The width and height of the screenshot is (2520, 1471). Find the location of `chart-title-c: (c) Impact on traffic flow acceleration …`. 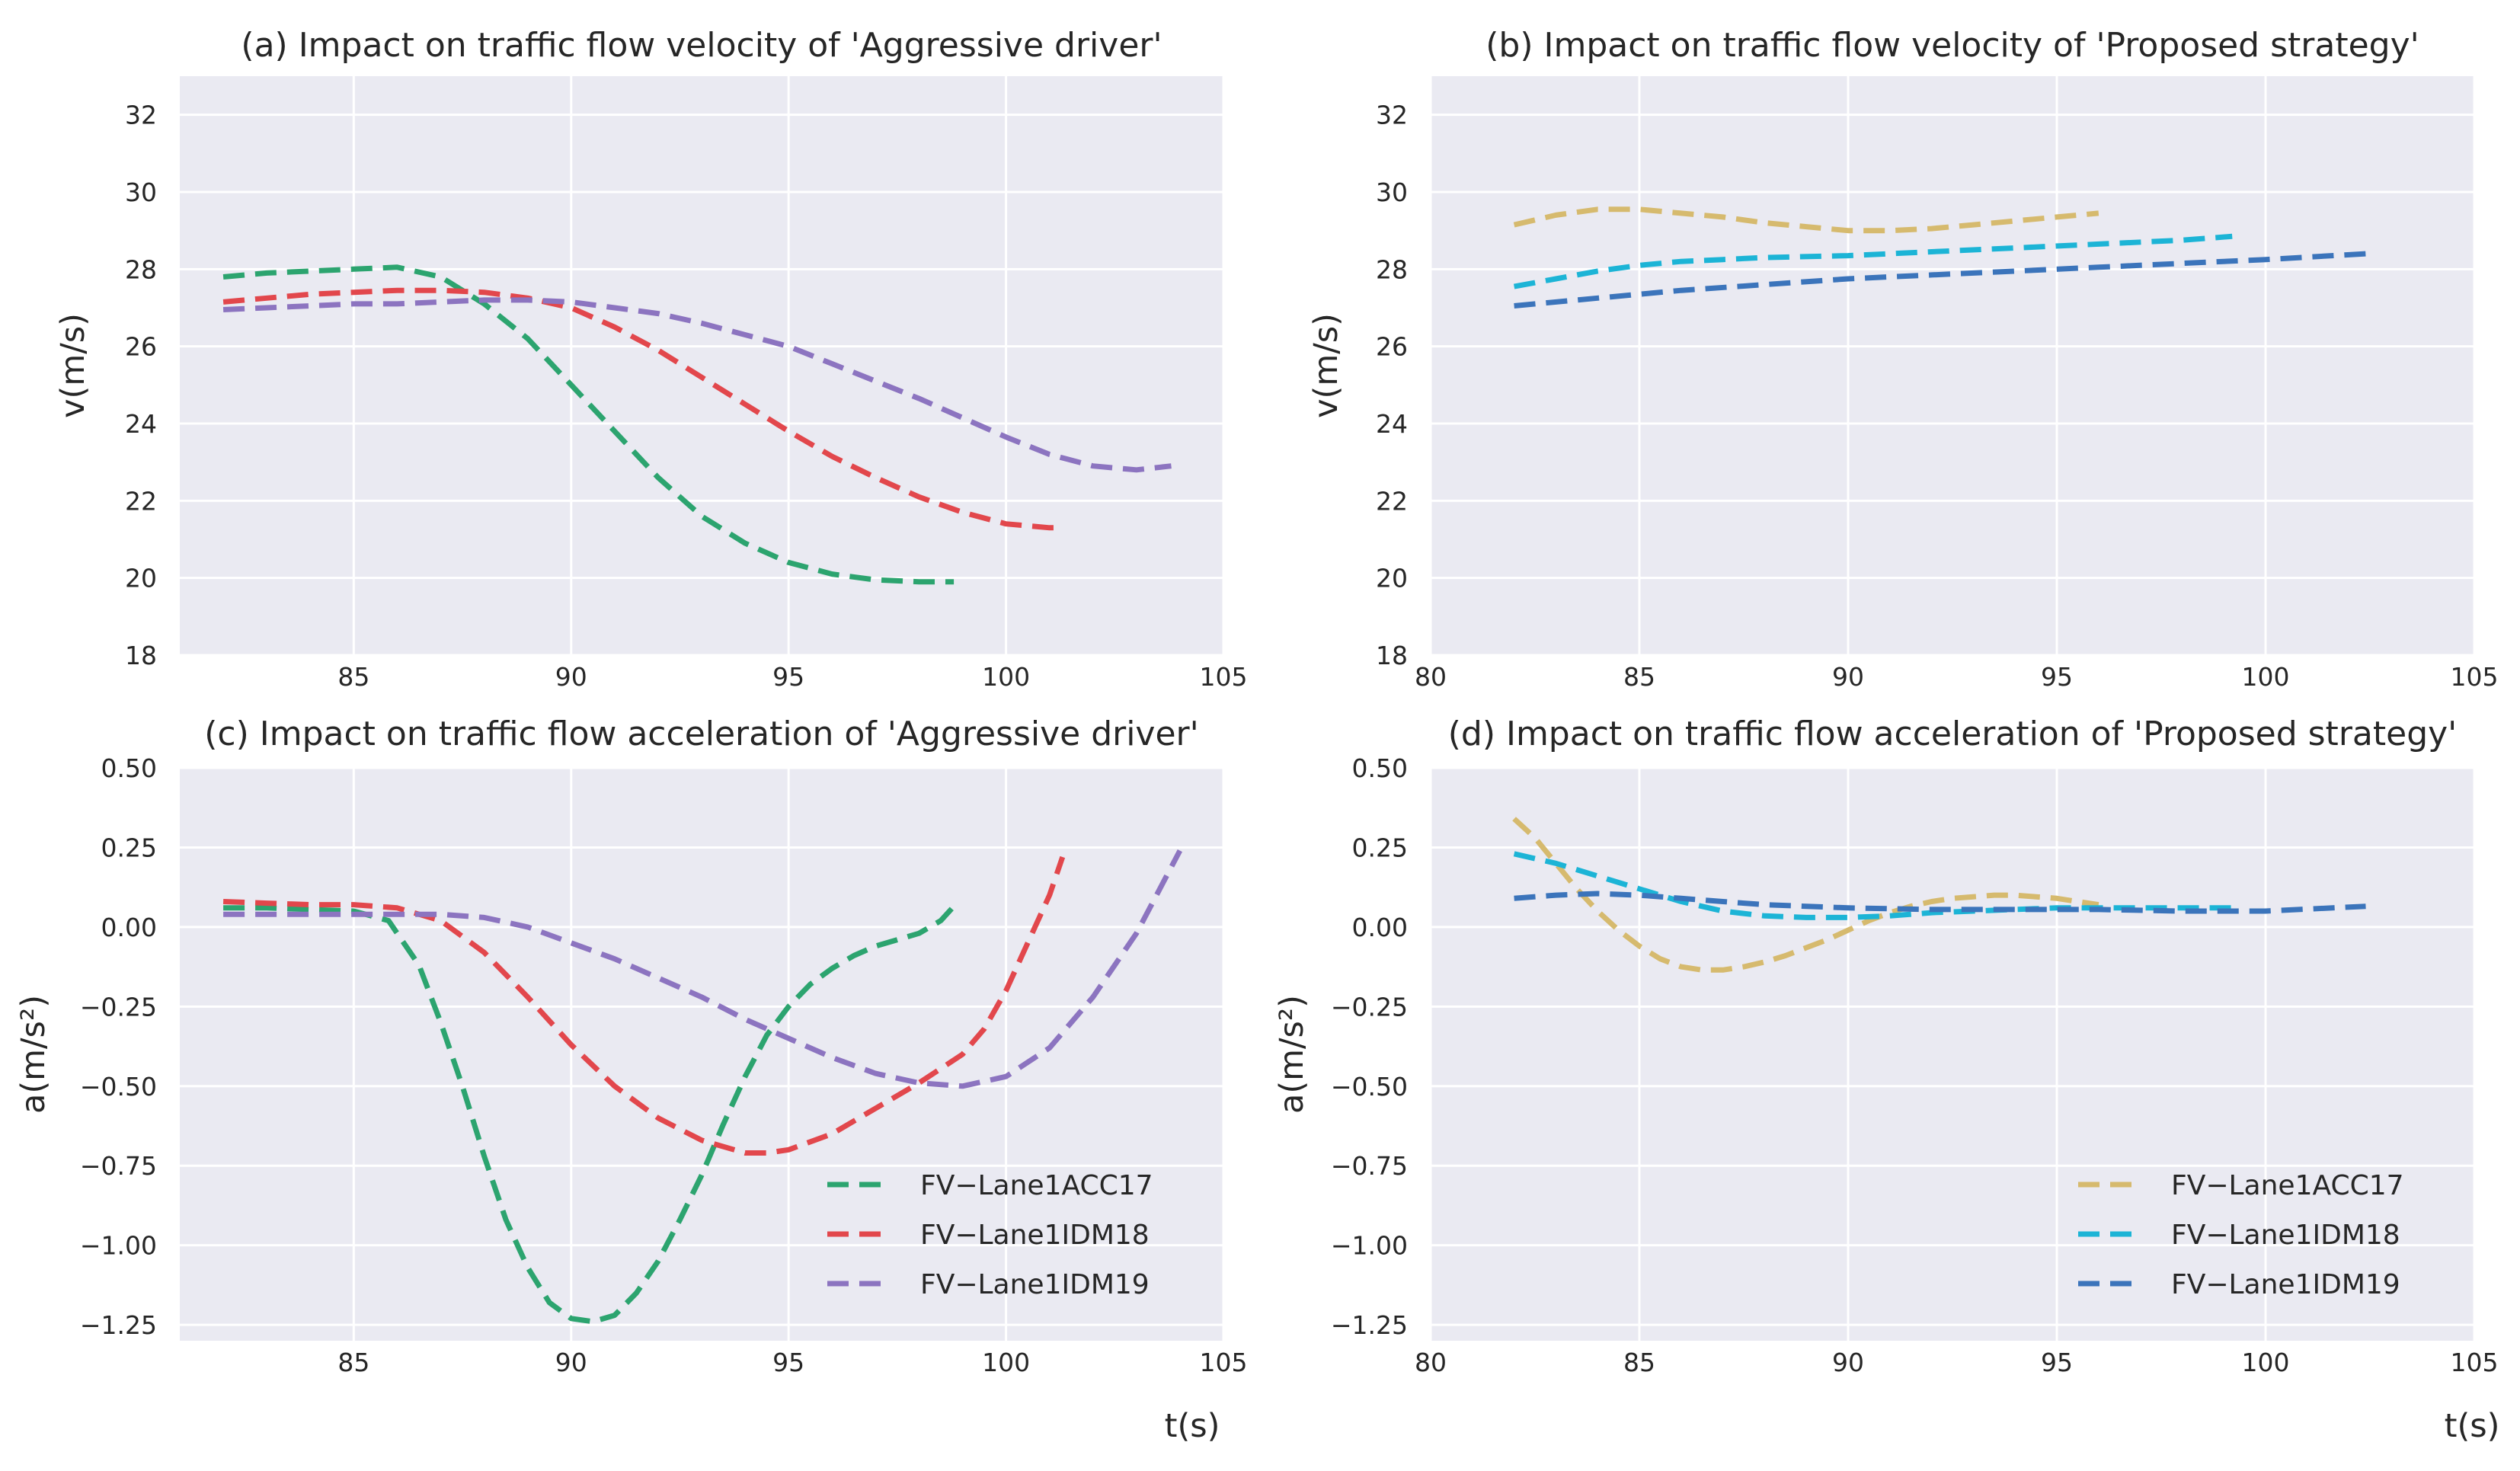

chart-title-c: (c) Impact on traffic flow acceleration … is located at coordinates (701, 734).